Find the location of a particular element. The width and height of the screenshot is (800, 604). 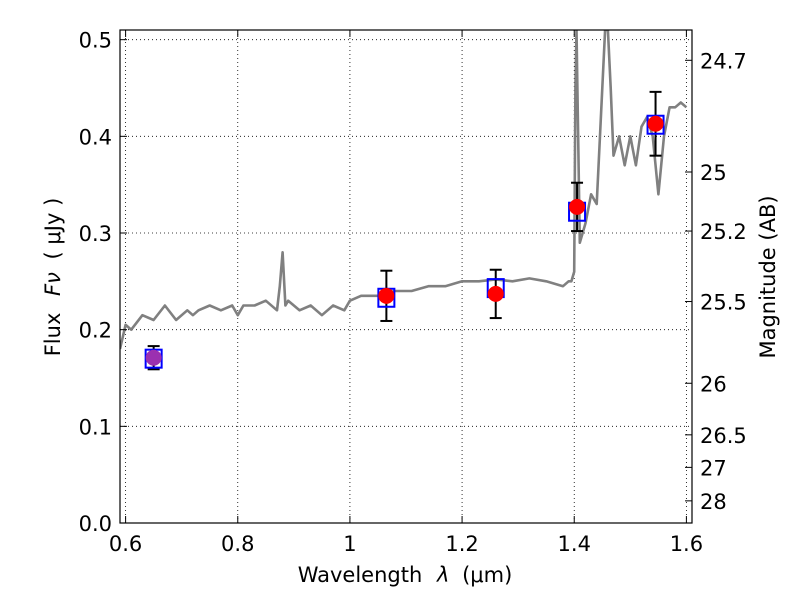

y-tick-label: 0.4 is located at coordinates (95, 137).